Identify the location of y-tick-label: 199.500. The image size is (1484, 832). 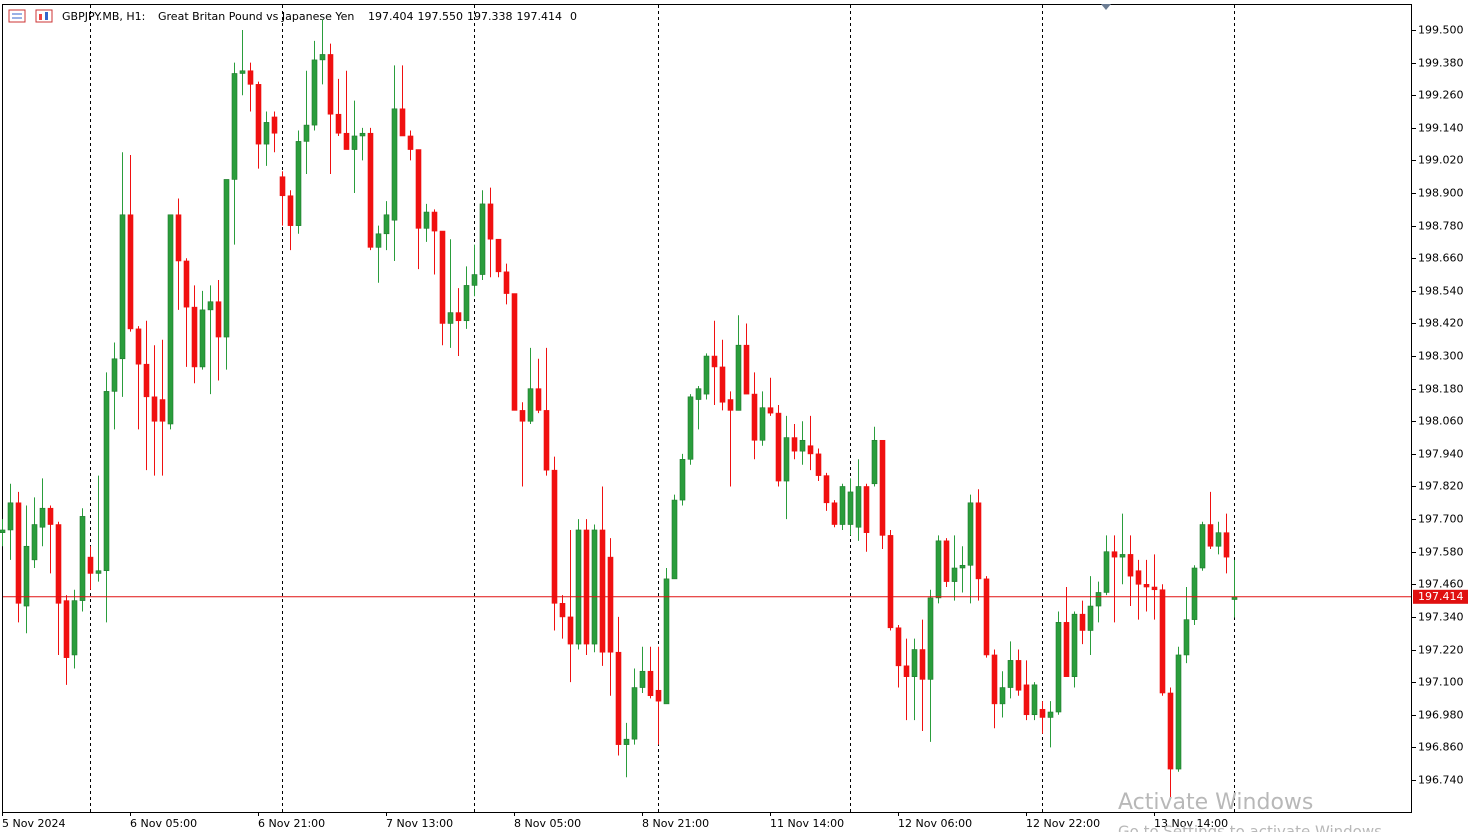
(1441, 30).